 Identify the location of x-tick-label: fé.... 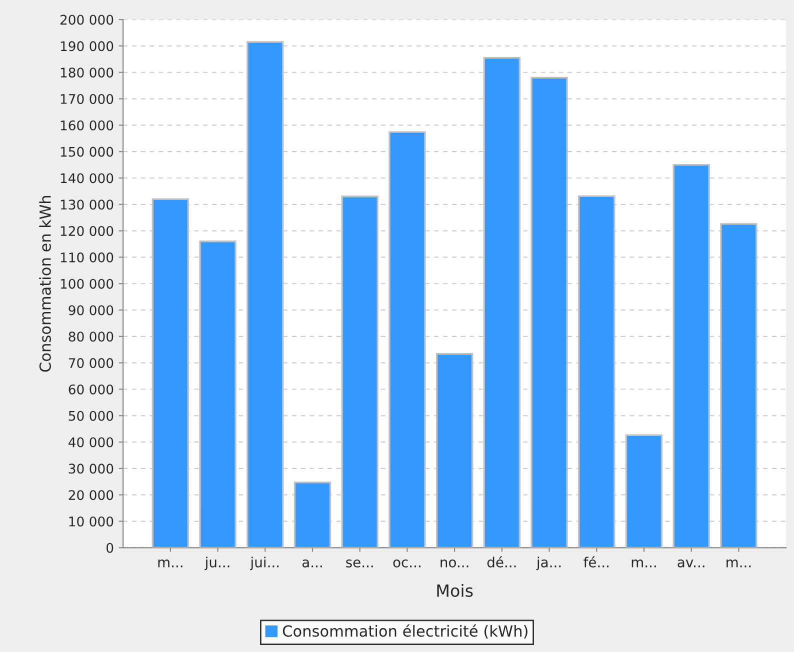
(596, 562).